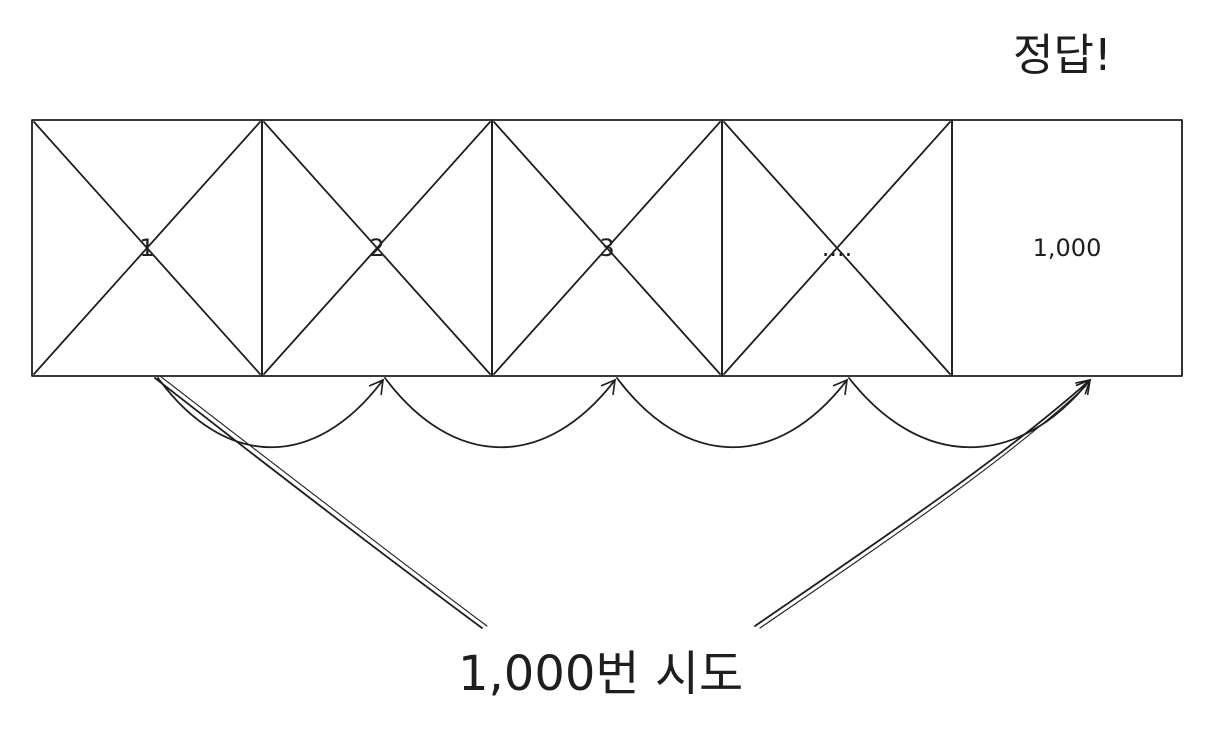 The image size is (1216, 738). I want to click on total-tries-arc-right, so click(923, 502).